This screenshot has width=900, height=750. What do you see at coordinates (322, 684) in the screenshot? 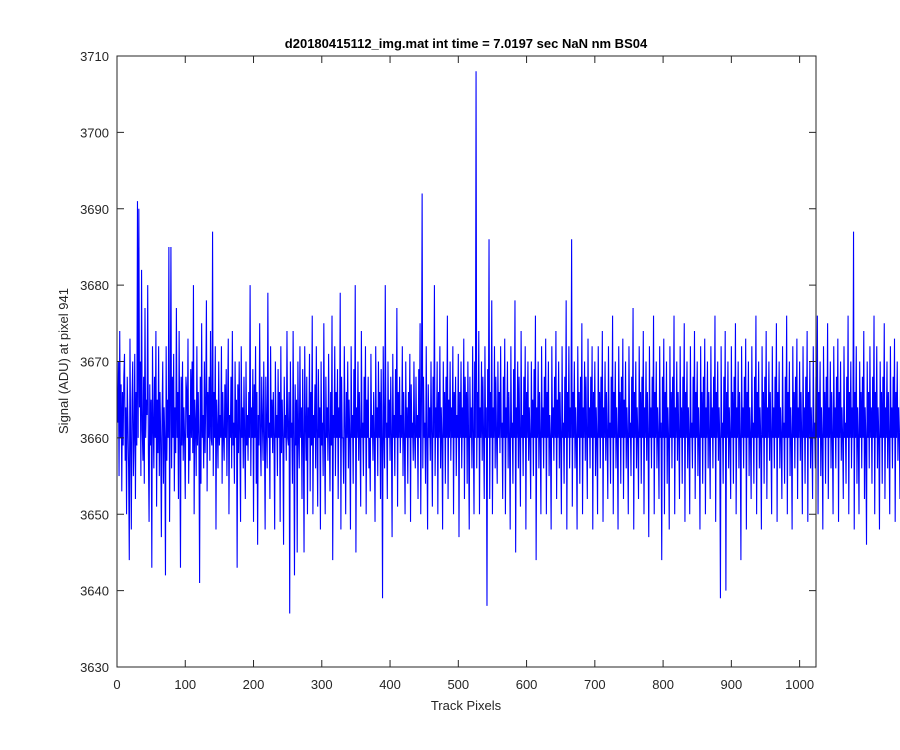
I see `x-tick-label: 300` at bounding box center [322, 684].